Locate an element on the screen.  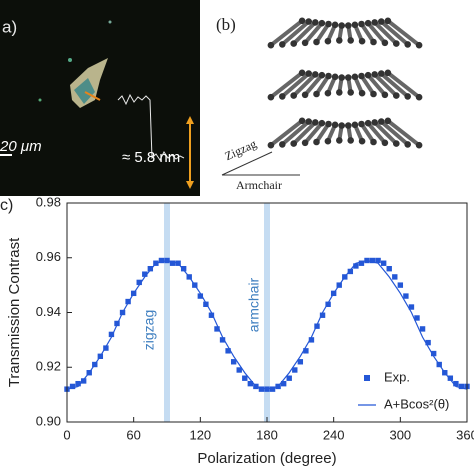
y-tick-label: 0.90 is located at coordinates (48, 420).